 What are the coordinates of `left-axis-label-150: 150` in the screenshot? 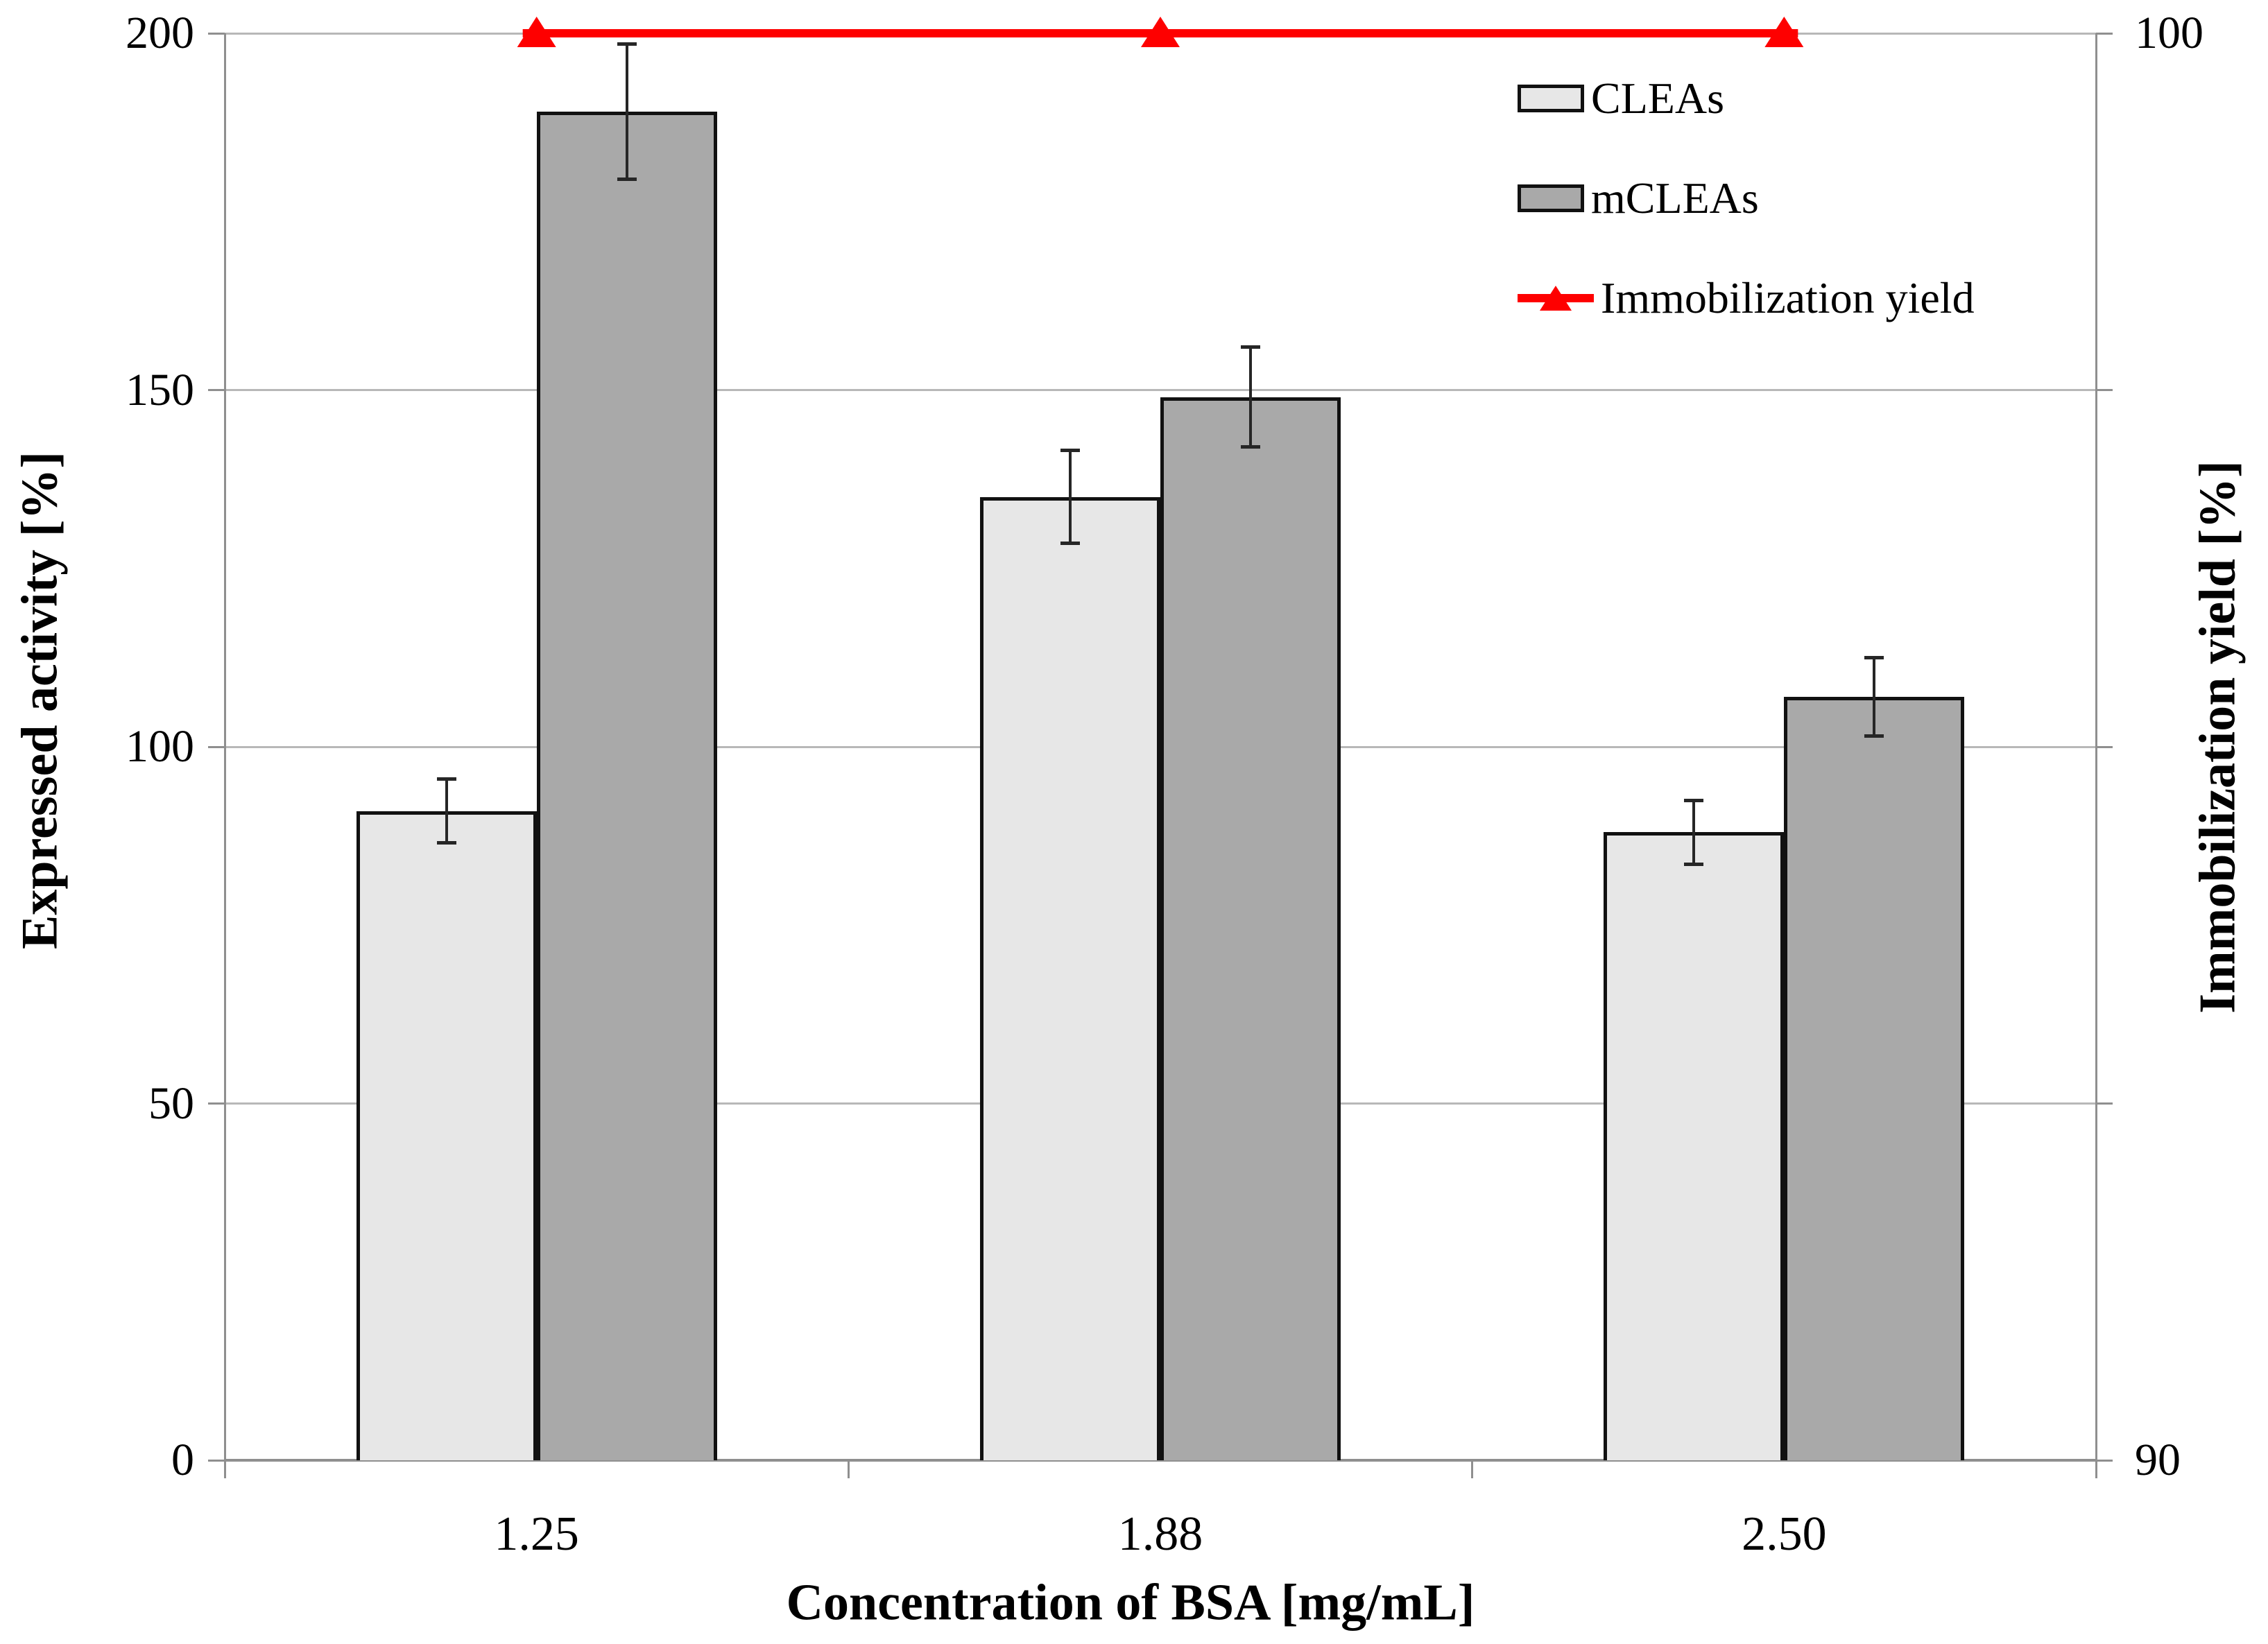 It's located at (160, 389).